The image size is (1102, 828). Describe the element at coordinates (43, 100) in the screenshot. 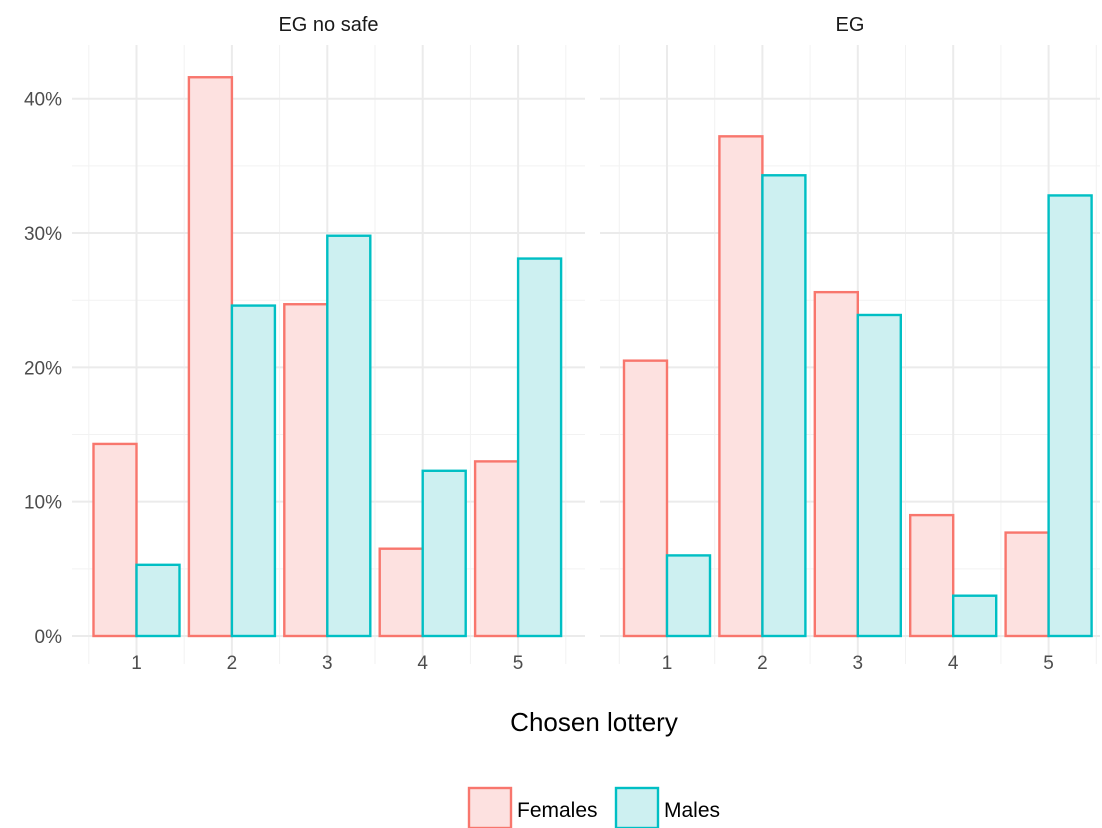

I see `y-tick-label: 40%` at that location.